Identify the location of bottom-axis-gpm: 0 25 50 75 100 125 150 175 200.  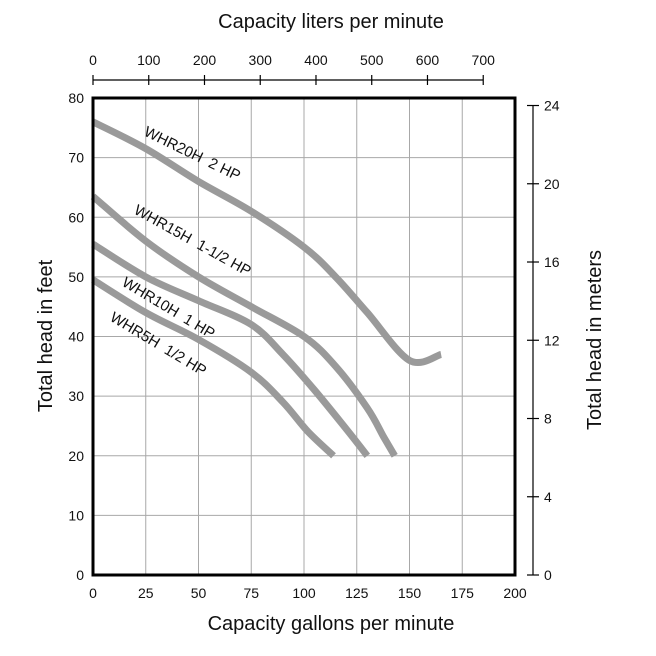
(308, 593).